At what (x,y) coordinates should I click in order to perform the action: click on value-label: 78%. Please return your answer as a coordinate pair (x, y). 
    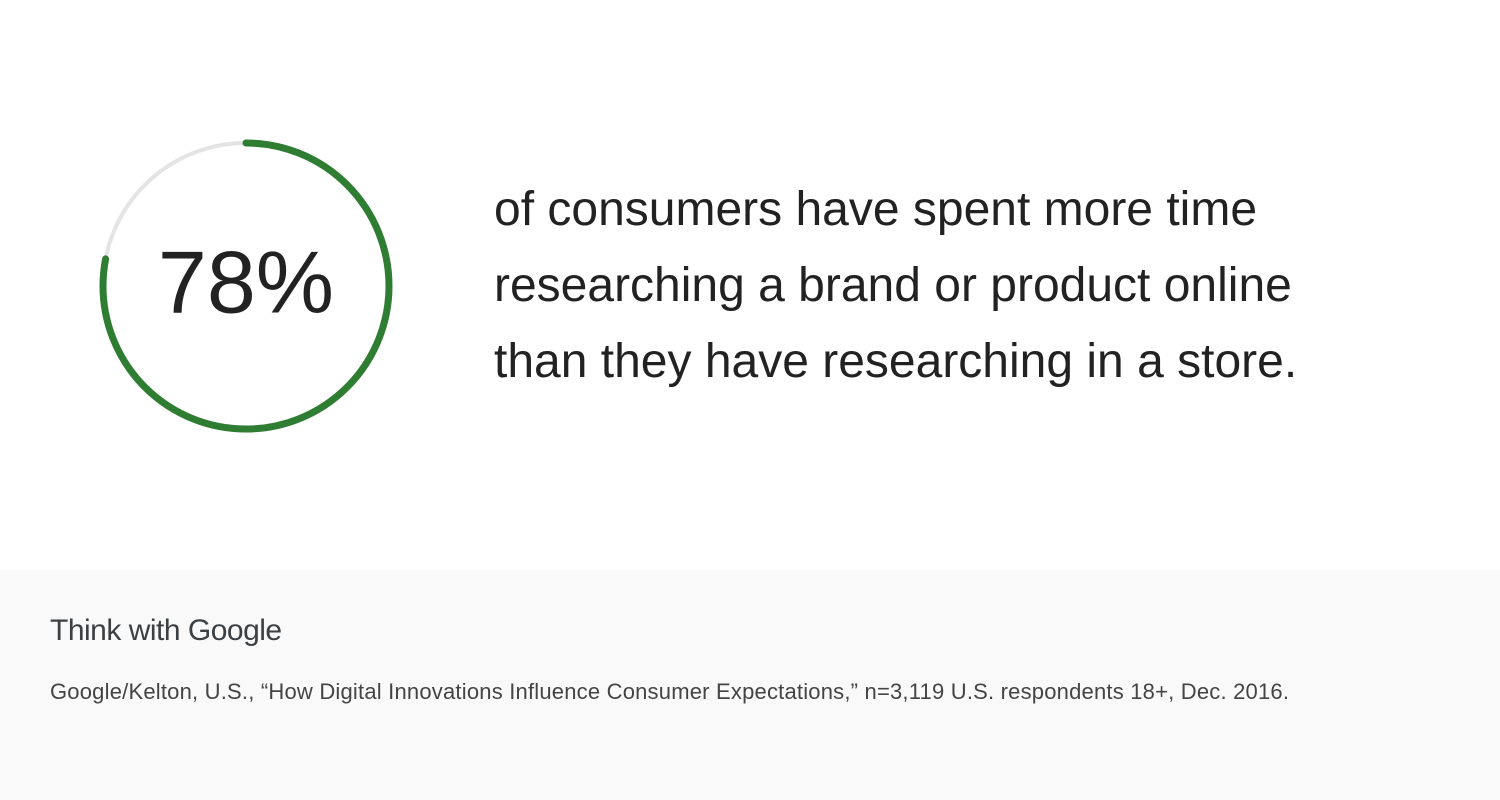
    Looking at the image, I should click on (246, 281).